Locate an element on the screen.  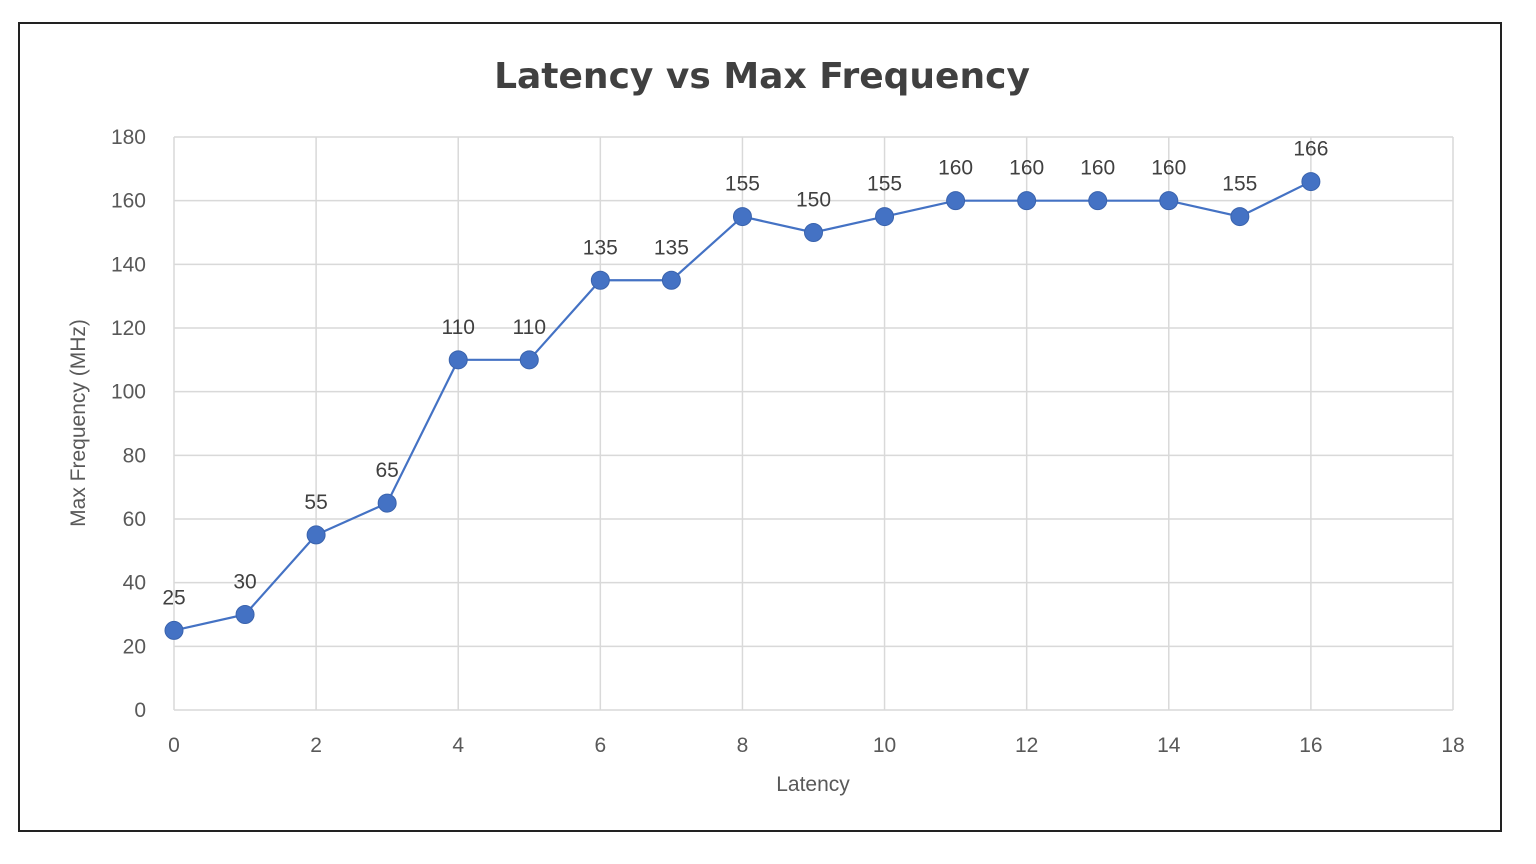
x-tick-label: 10 is located at coordinates (884, 745).